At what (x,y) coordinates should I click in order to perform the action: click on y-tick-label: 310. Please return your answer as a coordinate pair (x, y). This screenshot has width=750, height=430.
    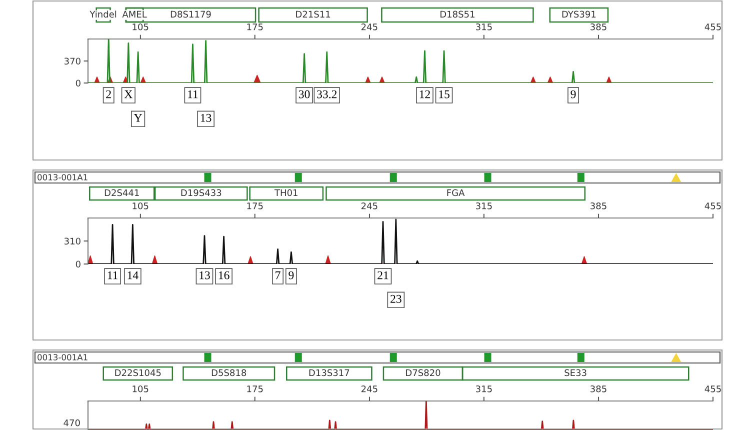
    Looking at the image, I should click on (72, 241).